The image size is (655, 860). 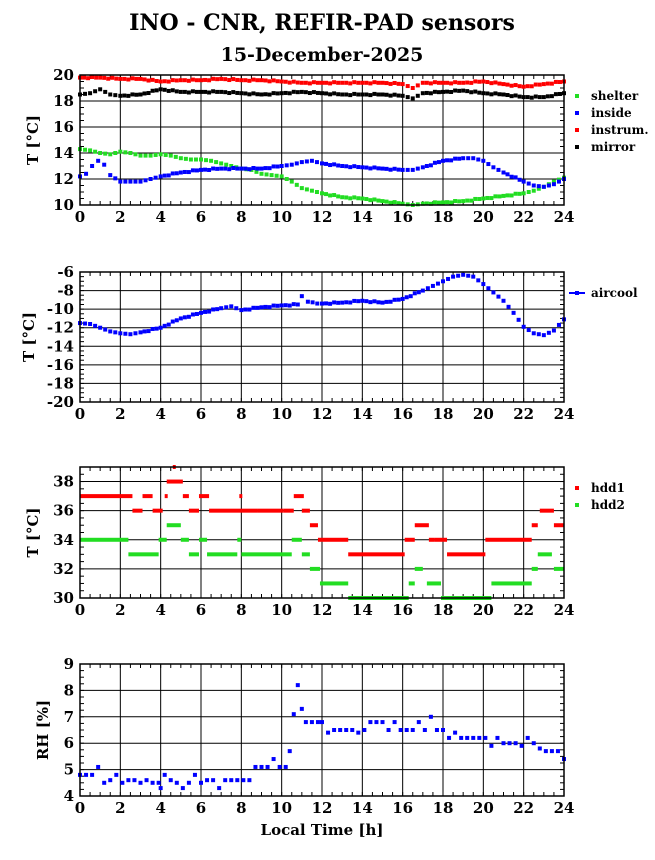 What do you see at coordinates (29, 337) in the screenshot?
I see `y-axis-label: T [°C]` at bounding box center [29, 337].